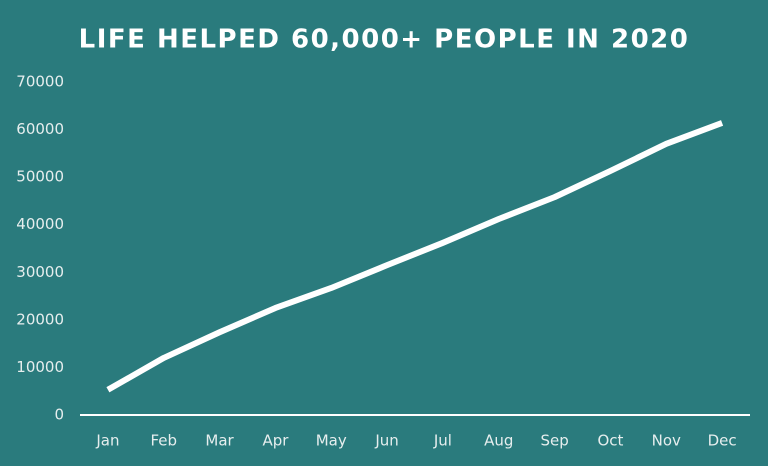 The height and width of the screenshot is (470, 768). I want to click on x-tick-label: Aug, so click(498, 441).